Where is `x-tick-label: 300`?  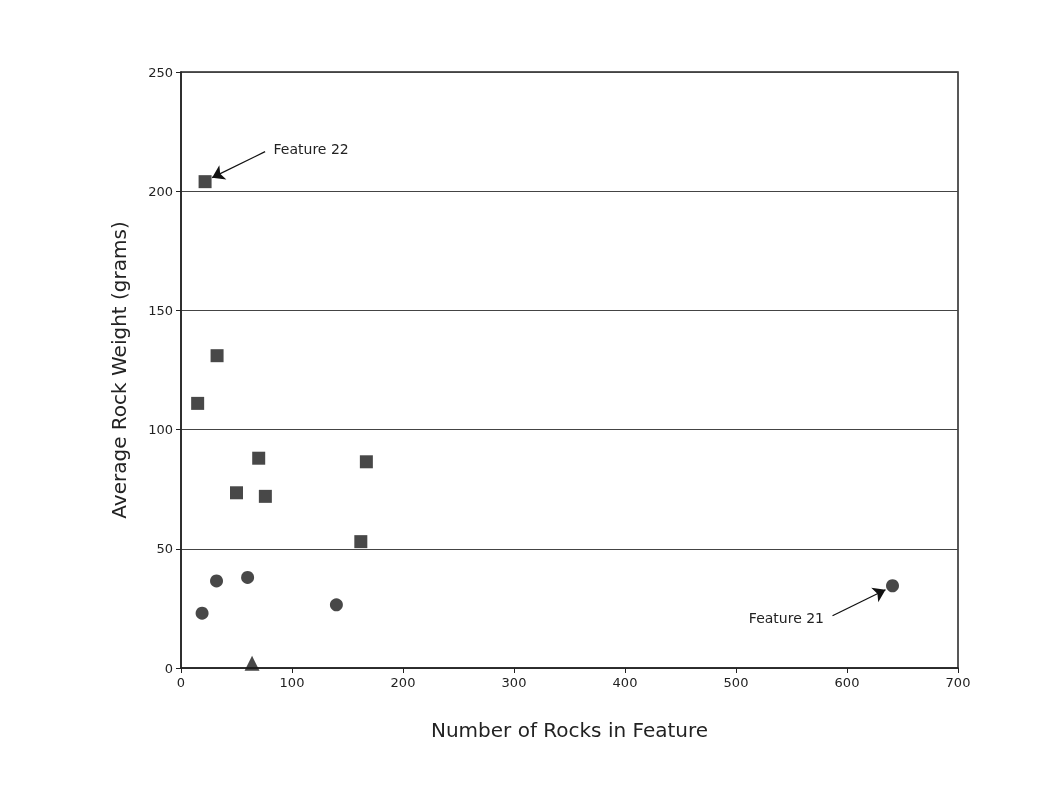 x-tick-label: 300 is located at coordinates (514, 682).